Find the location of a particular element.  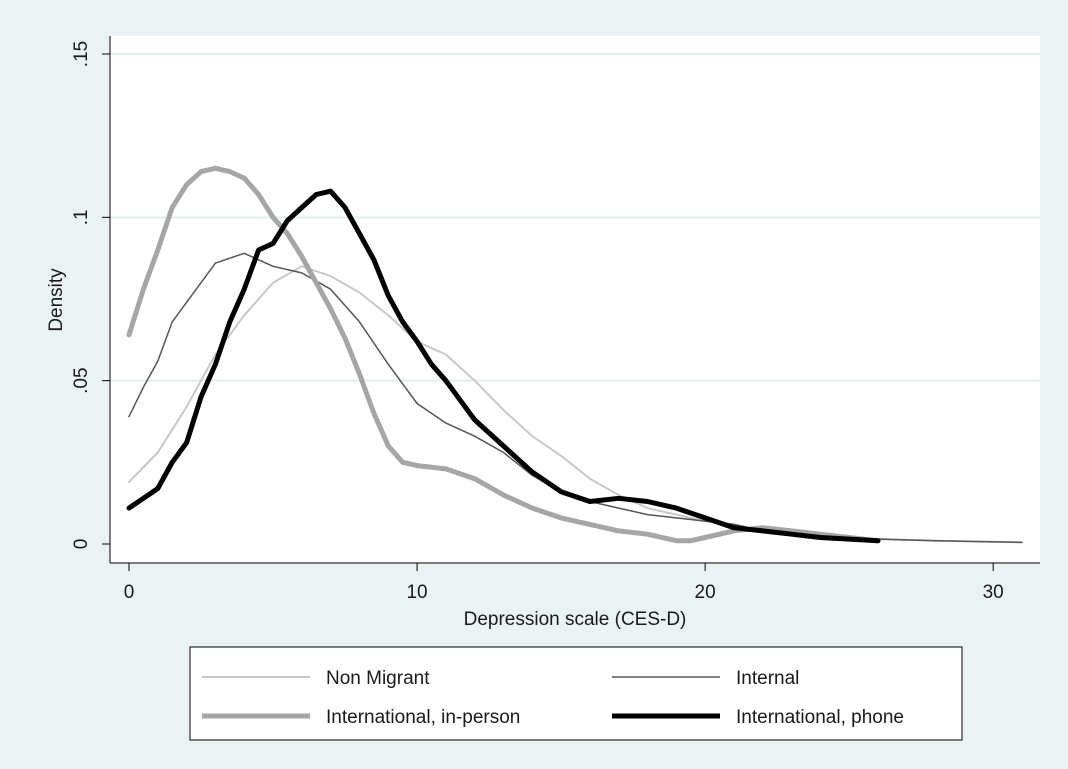

x-tick-label: 10 is located at coordinates (416, 592).